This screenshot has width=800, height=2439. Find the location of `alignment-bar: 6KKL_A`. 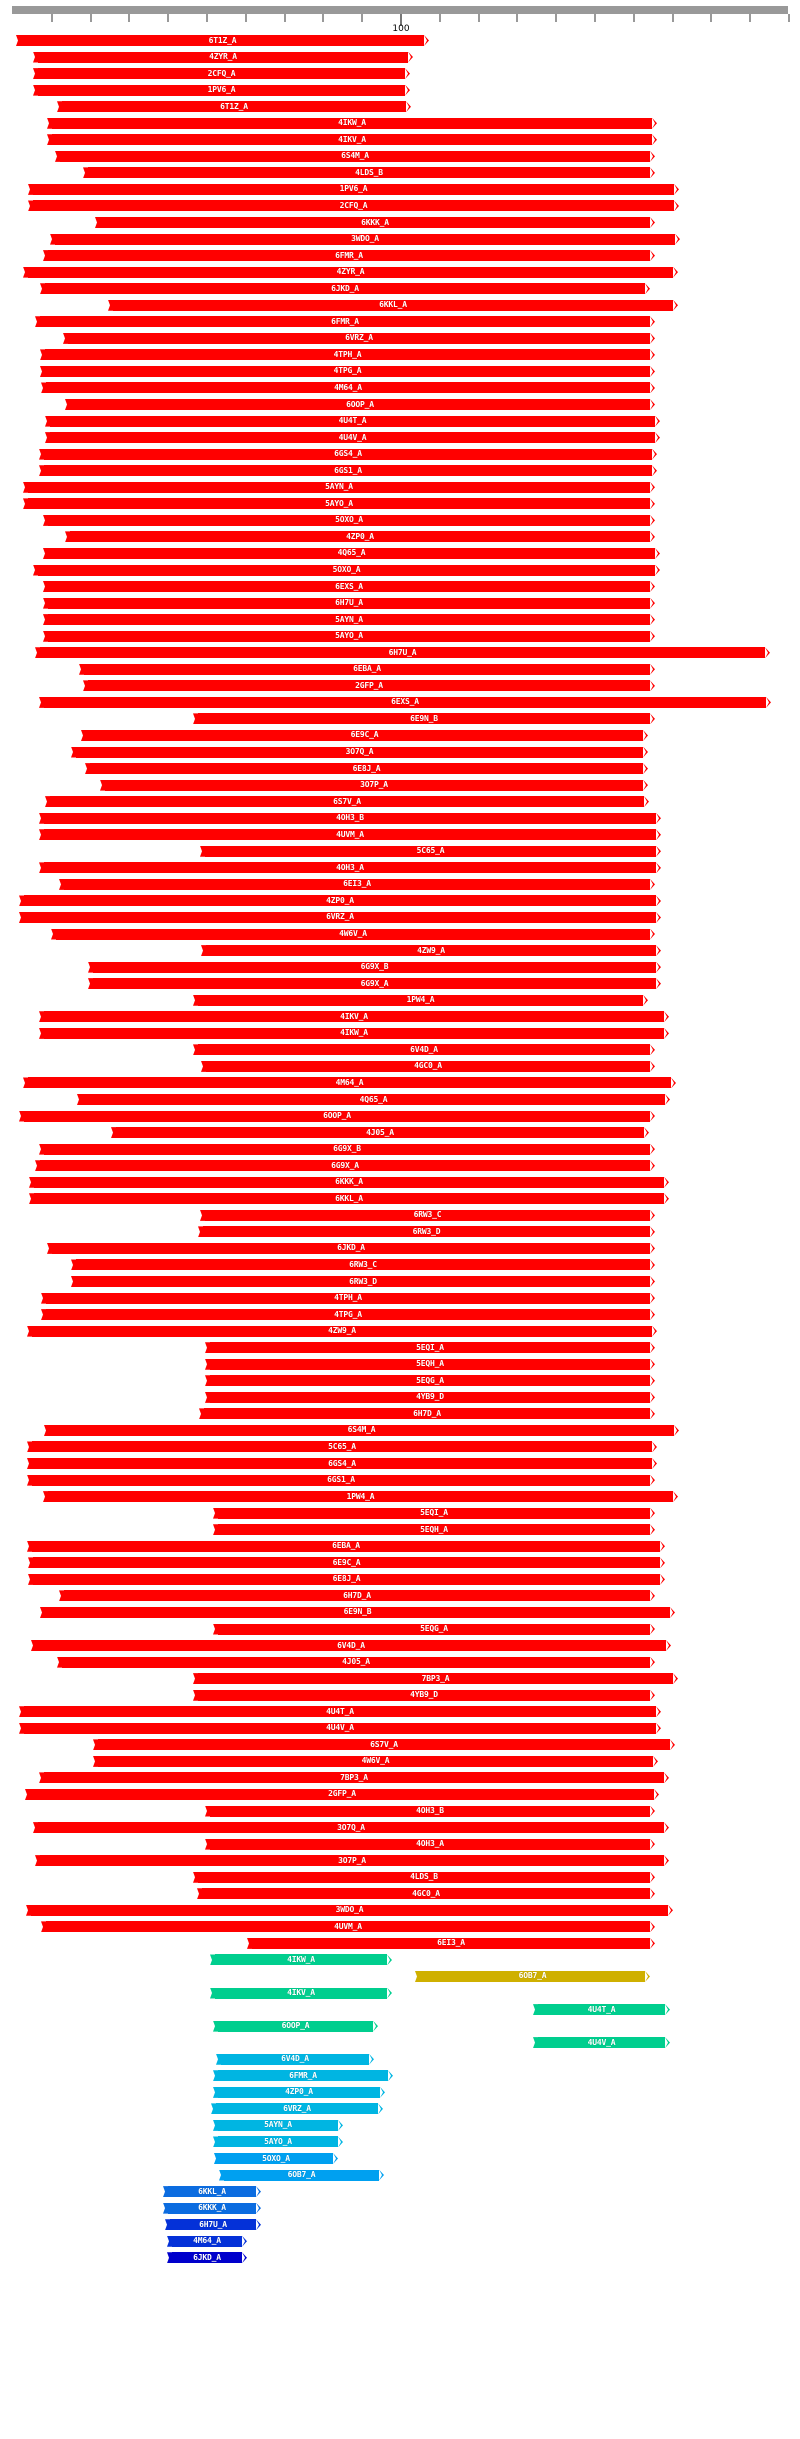

alignment-bar: 6KKL_A is located at coordinates (393, 305).